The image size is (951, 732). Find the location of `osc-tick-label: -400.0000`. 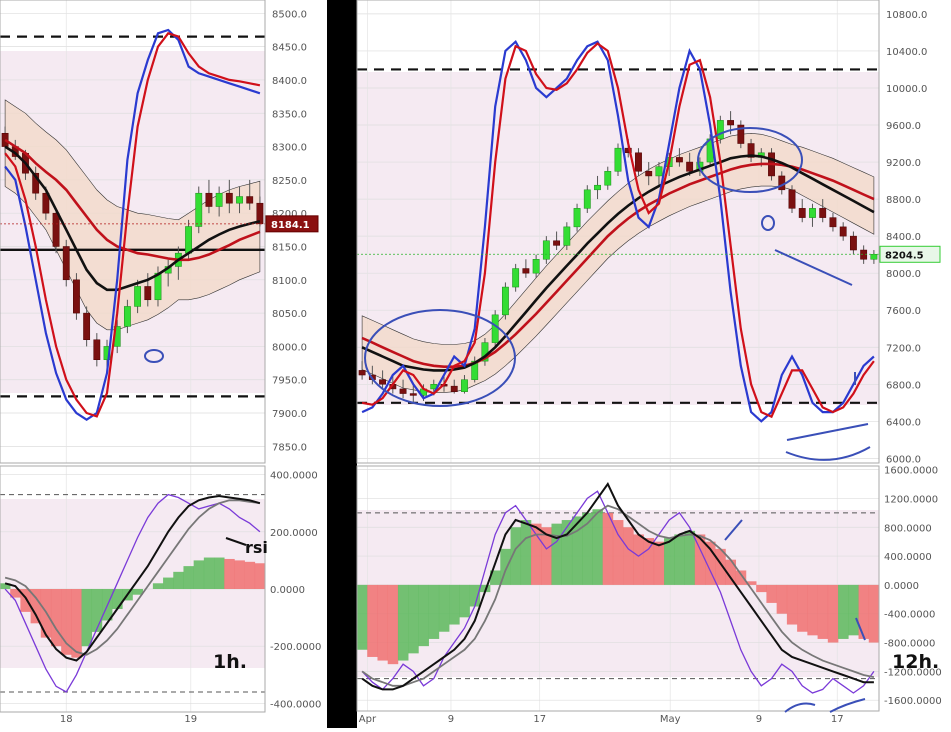

osc-tick-label: -400.0000 is located at coordinates (909, 615).